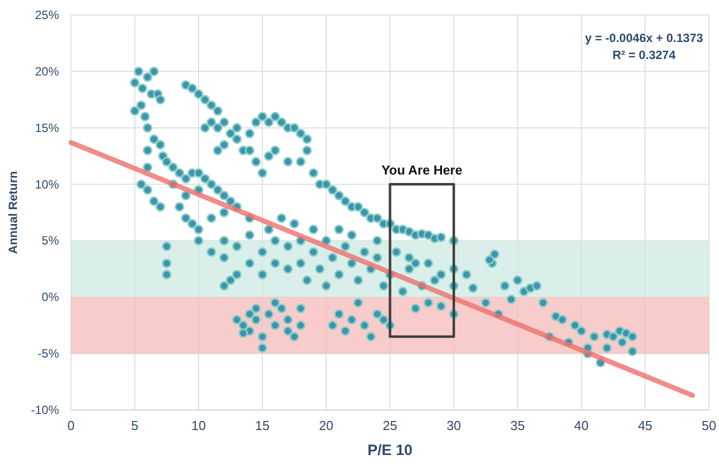  I want to click on y-tick-label: 20%, so click(47, 71).